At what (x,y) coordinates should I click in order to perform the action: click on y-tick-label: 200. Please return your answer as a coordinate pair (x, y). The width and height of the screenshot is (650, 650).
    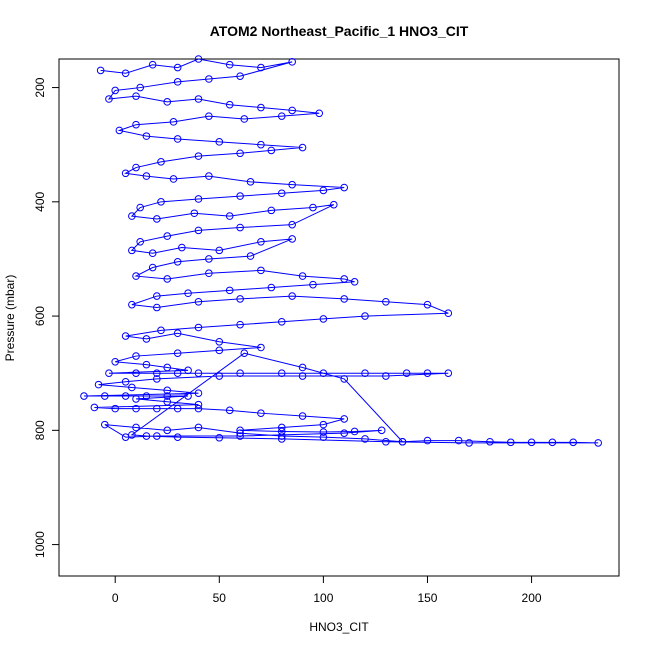
    Looking at the image, I should click on (40, 87).